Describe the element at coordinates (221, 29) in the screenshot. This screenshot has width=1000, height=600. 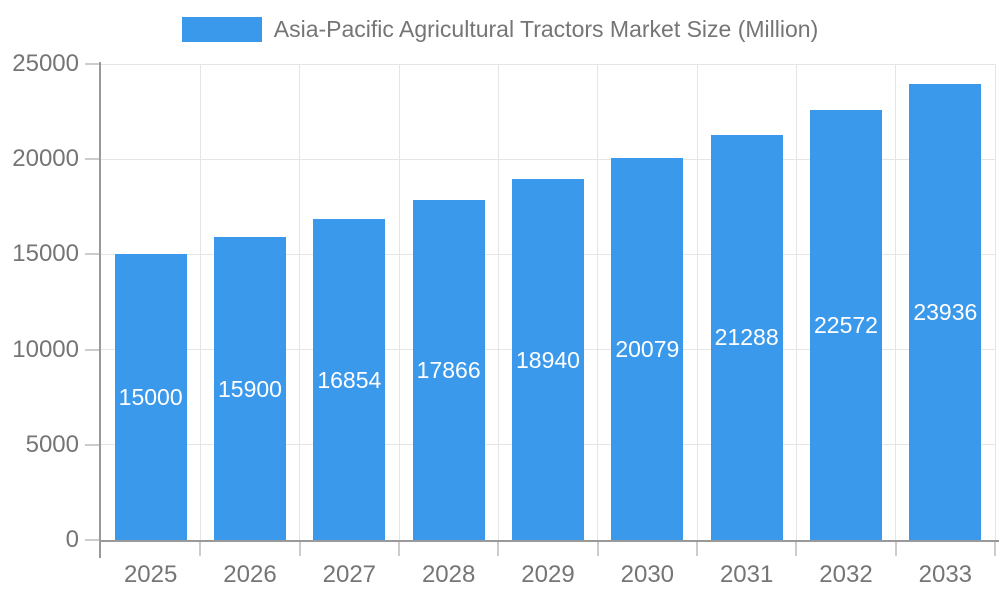
I see `legend-swatch-icon` at that location.